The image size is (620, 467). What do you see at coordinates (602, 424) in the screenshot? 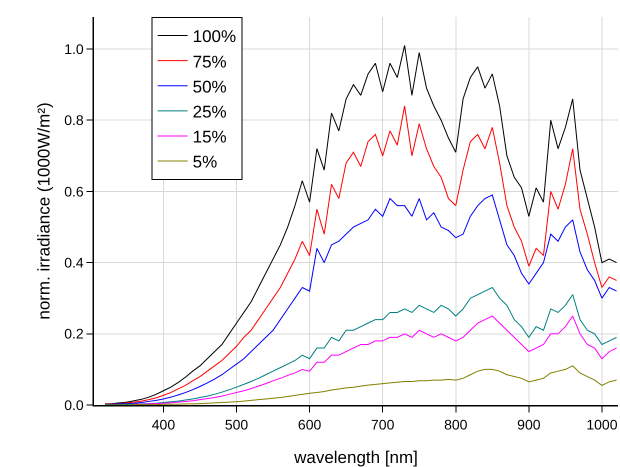
I see `x-tick-label: 1000` at bounding box center [602, 424].